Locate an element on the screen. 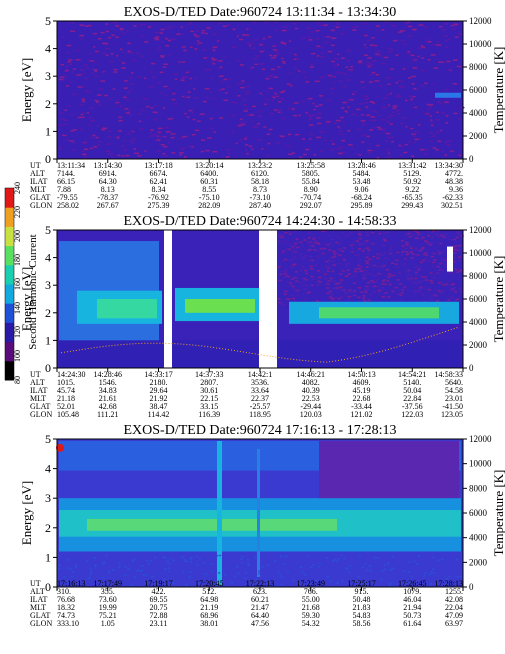 The image size is (505, 654). colorbar-tick-label: 200 is located at coordinates (17, 236).